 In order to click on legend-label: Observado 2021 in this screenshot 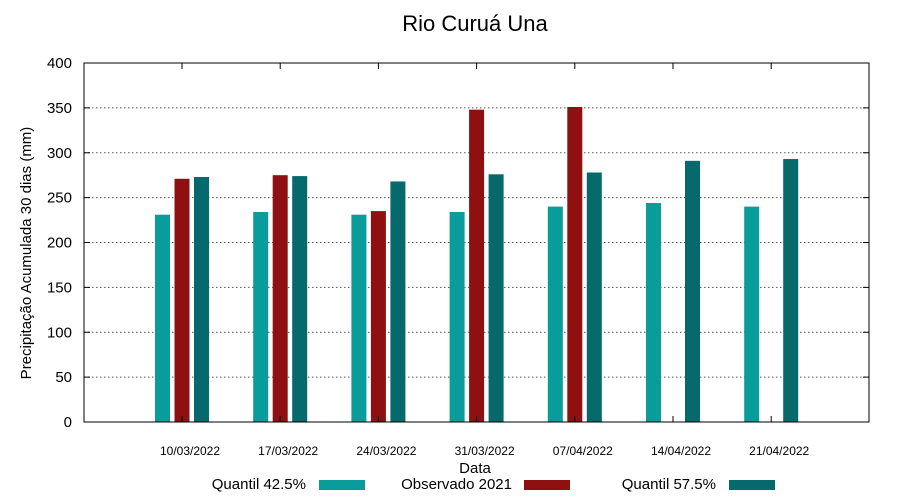, I will do `click(456, 484)`.